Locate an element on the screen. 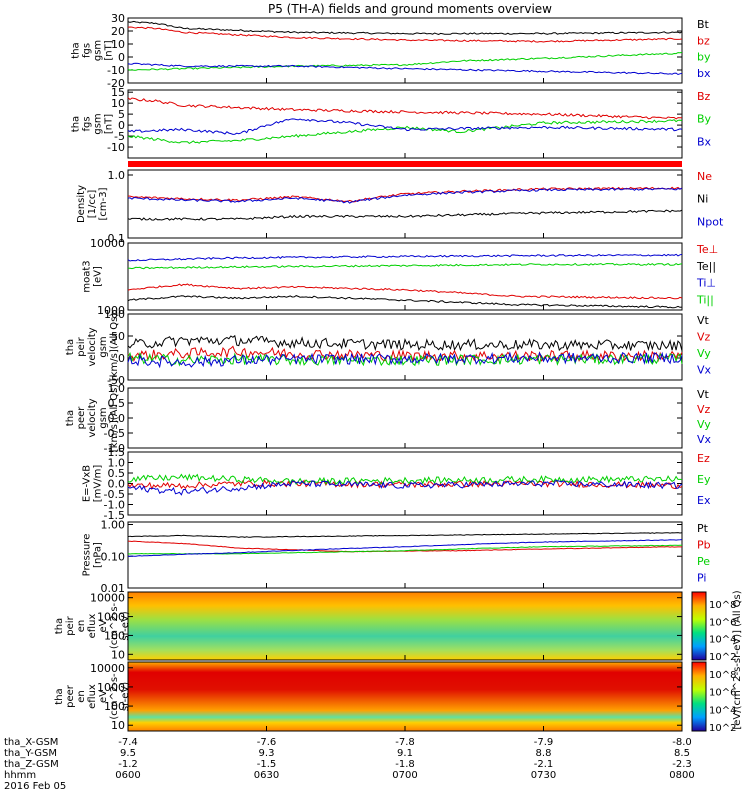 This screenshot has height=804, width=750. x-tick-label: 0730 is located at coordinates (543, 775).